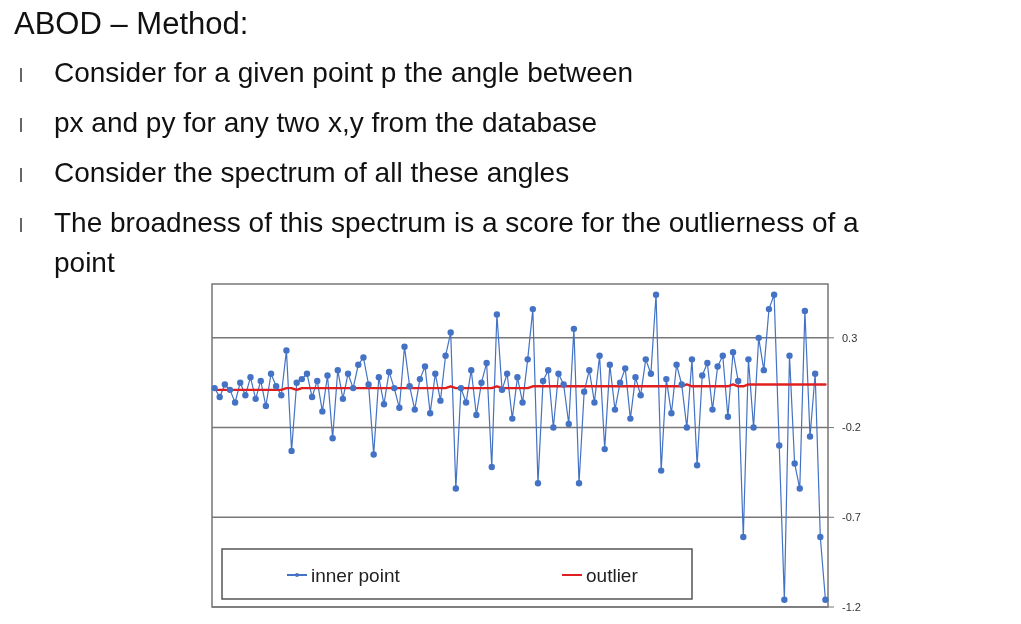 The width and height of the screenshot is (1021, 624). Describe the element at coordinates (326, 122) in the screenshot. I see `text: px and py for any two x,y from the database` at that location.